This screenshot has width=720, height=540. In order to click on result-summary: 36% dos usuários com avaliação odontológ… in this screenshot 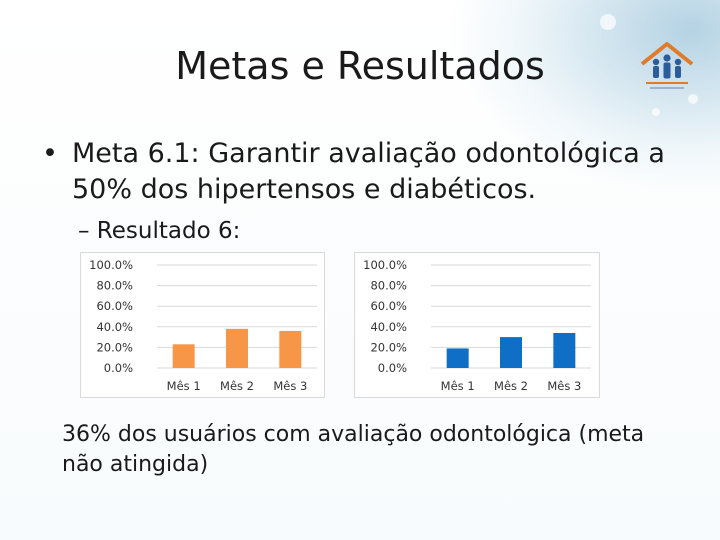, I will do `click(353, 449)`.